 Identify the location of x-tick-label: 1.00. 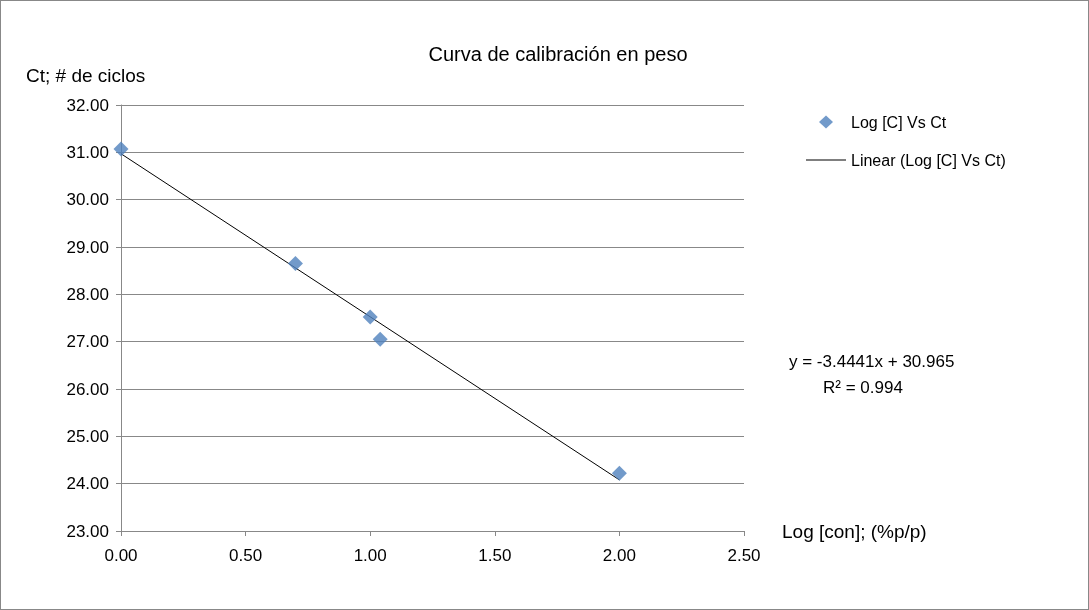
(370, 555).